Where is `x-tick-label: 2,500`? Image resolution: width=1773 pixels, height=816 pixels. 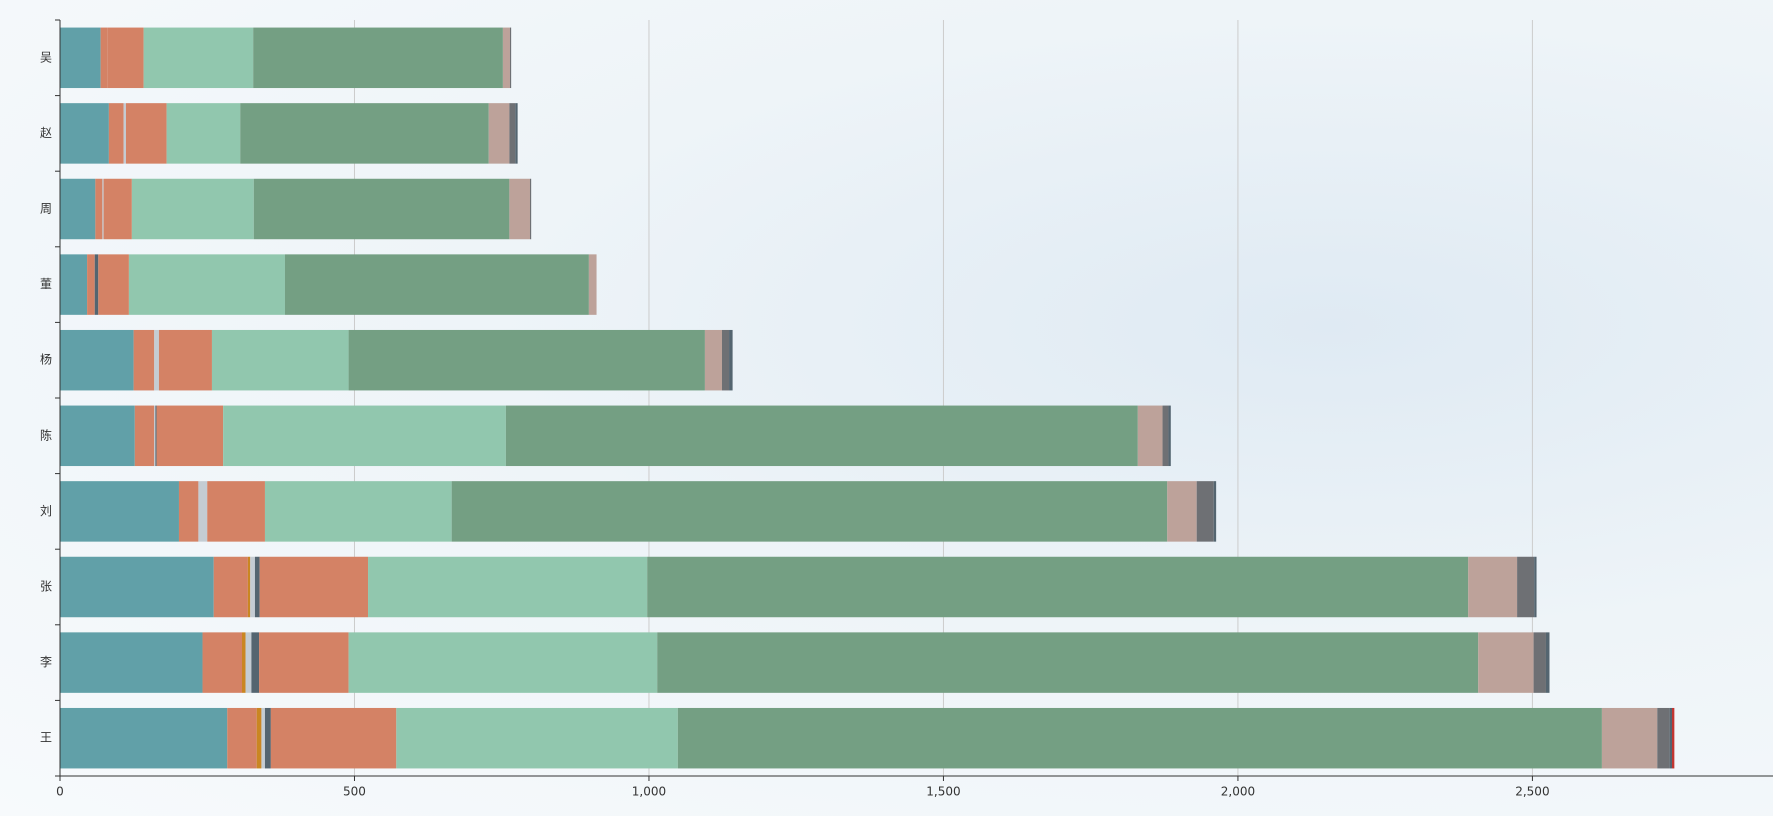
x-tick-label: 2,500 is located at coordinates (1532, 792).